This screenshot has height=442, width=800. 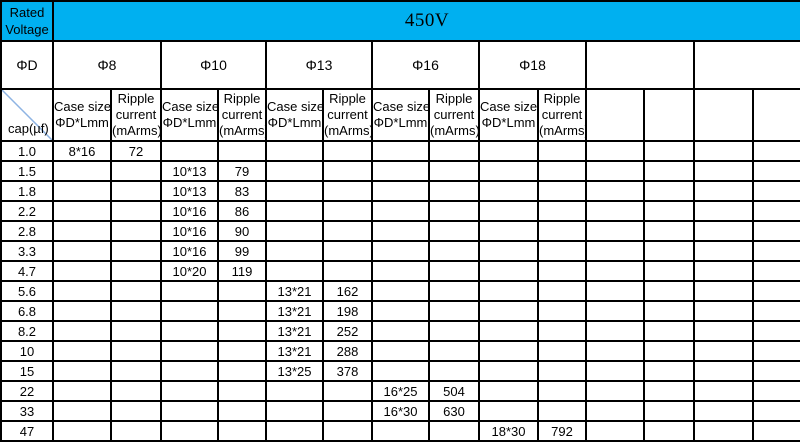 What do you see at coordinates (508, 431) in the screenshot?
I see `data-cell: 18*30` at bounding box center [508, 431].